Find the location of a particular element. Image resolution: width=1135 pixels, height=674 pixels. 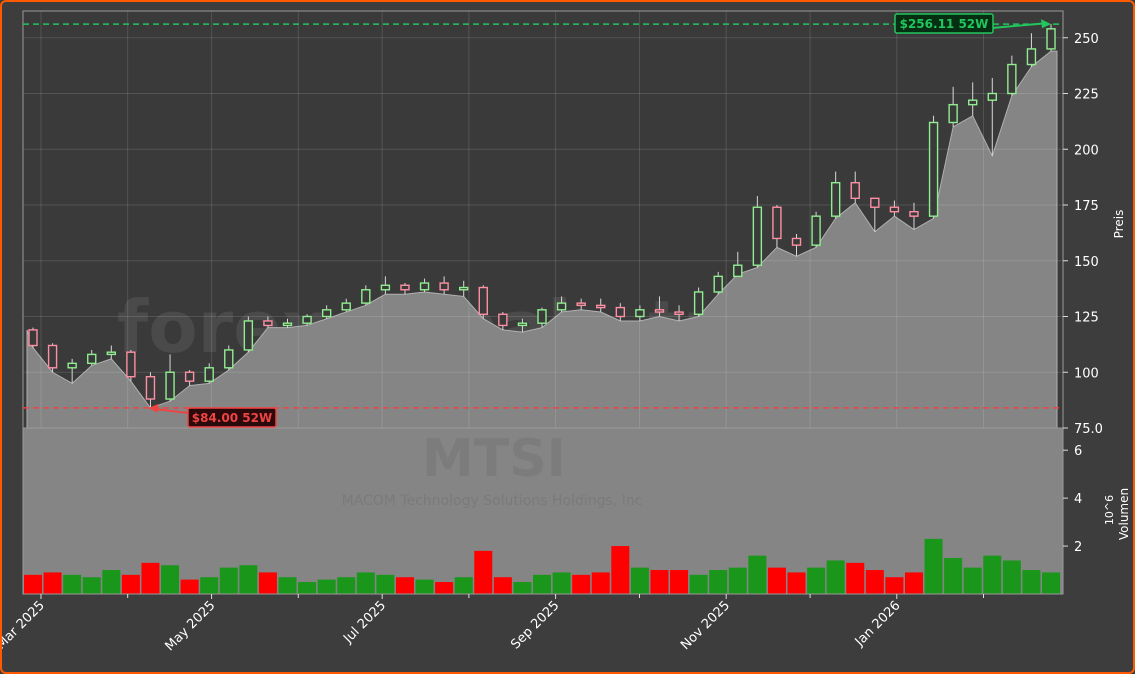

volume-multiplier: 10^6 is located at coordinates (1109, 510).